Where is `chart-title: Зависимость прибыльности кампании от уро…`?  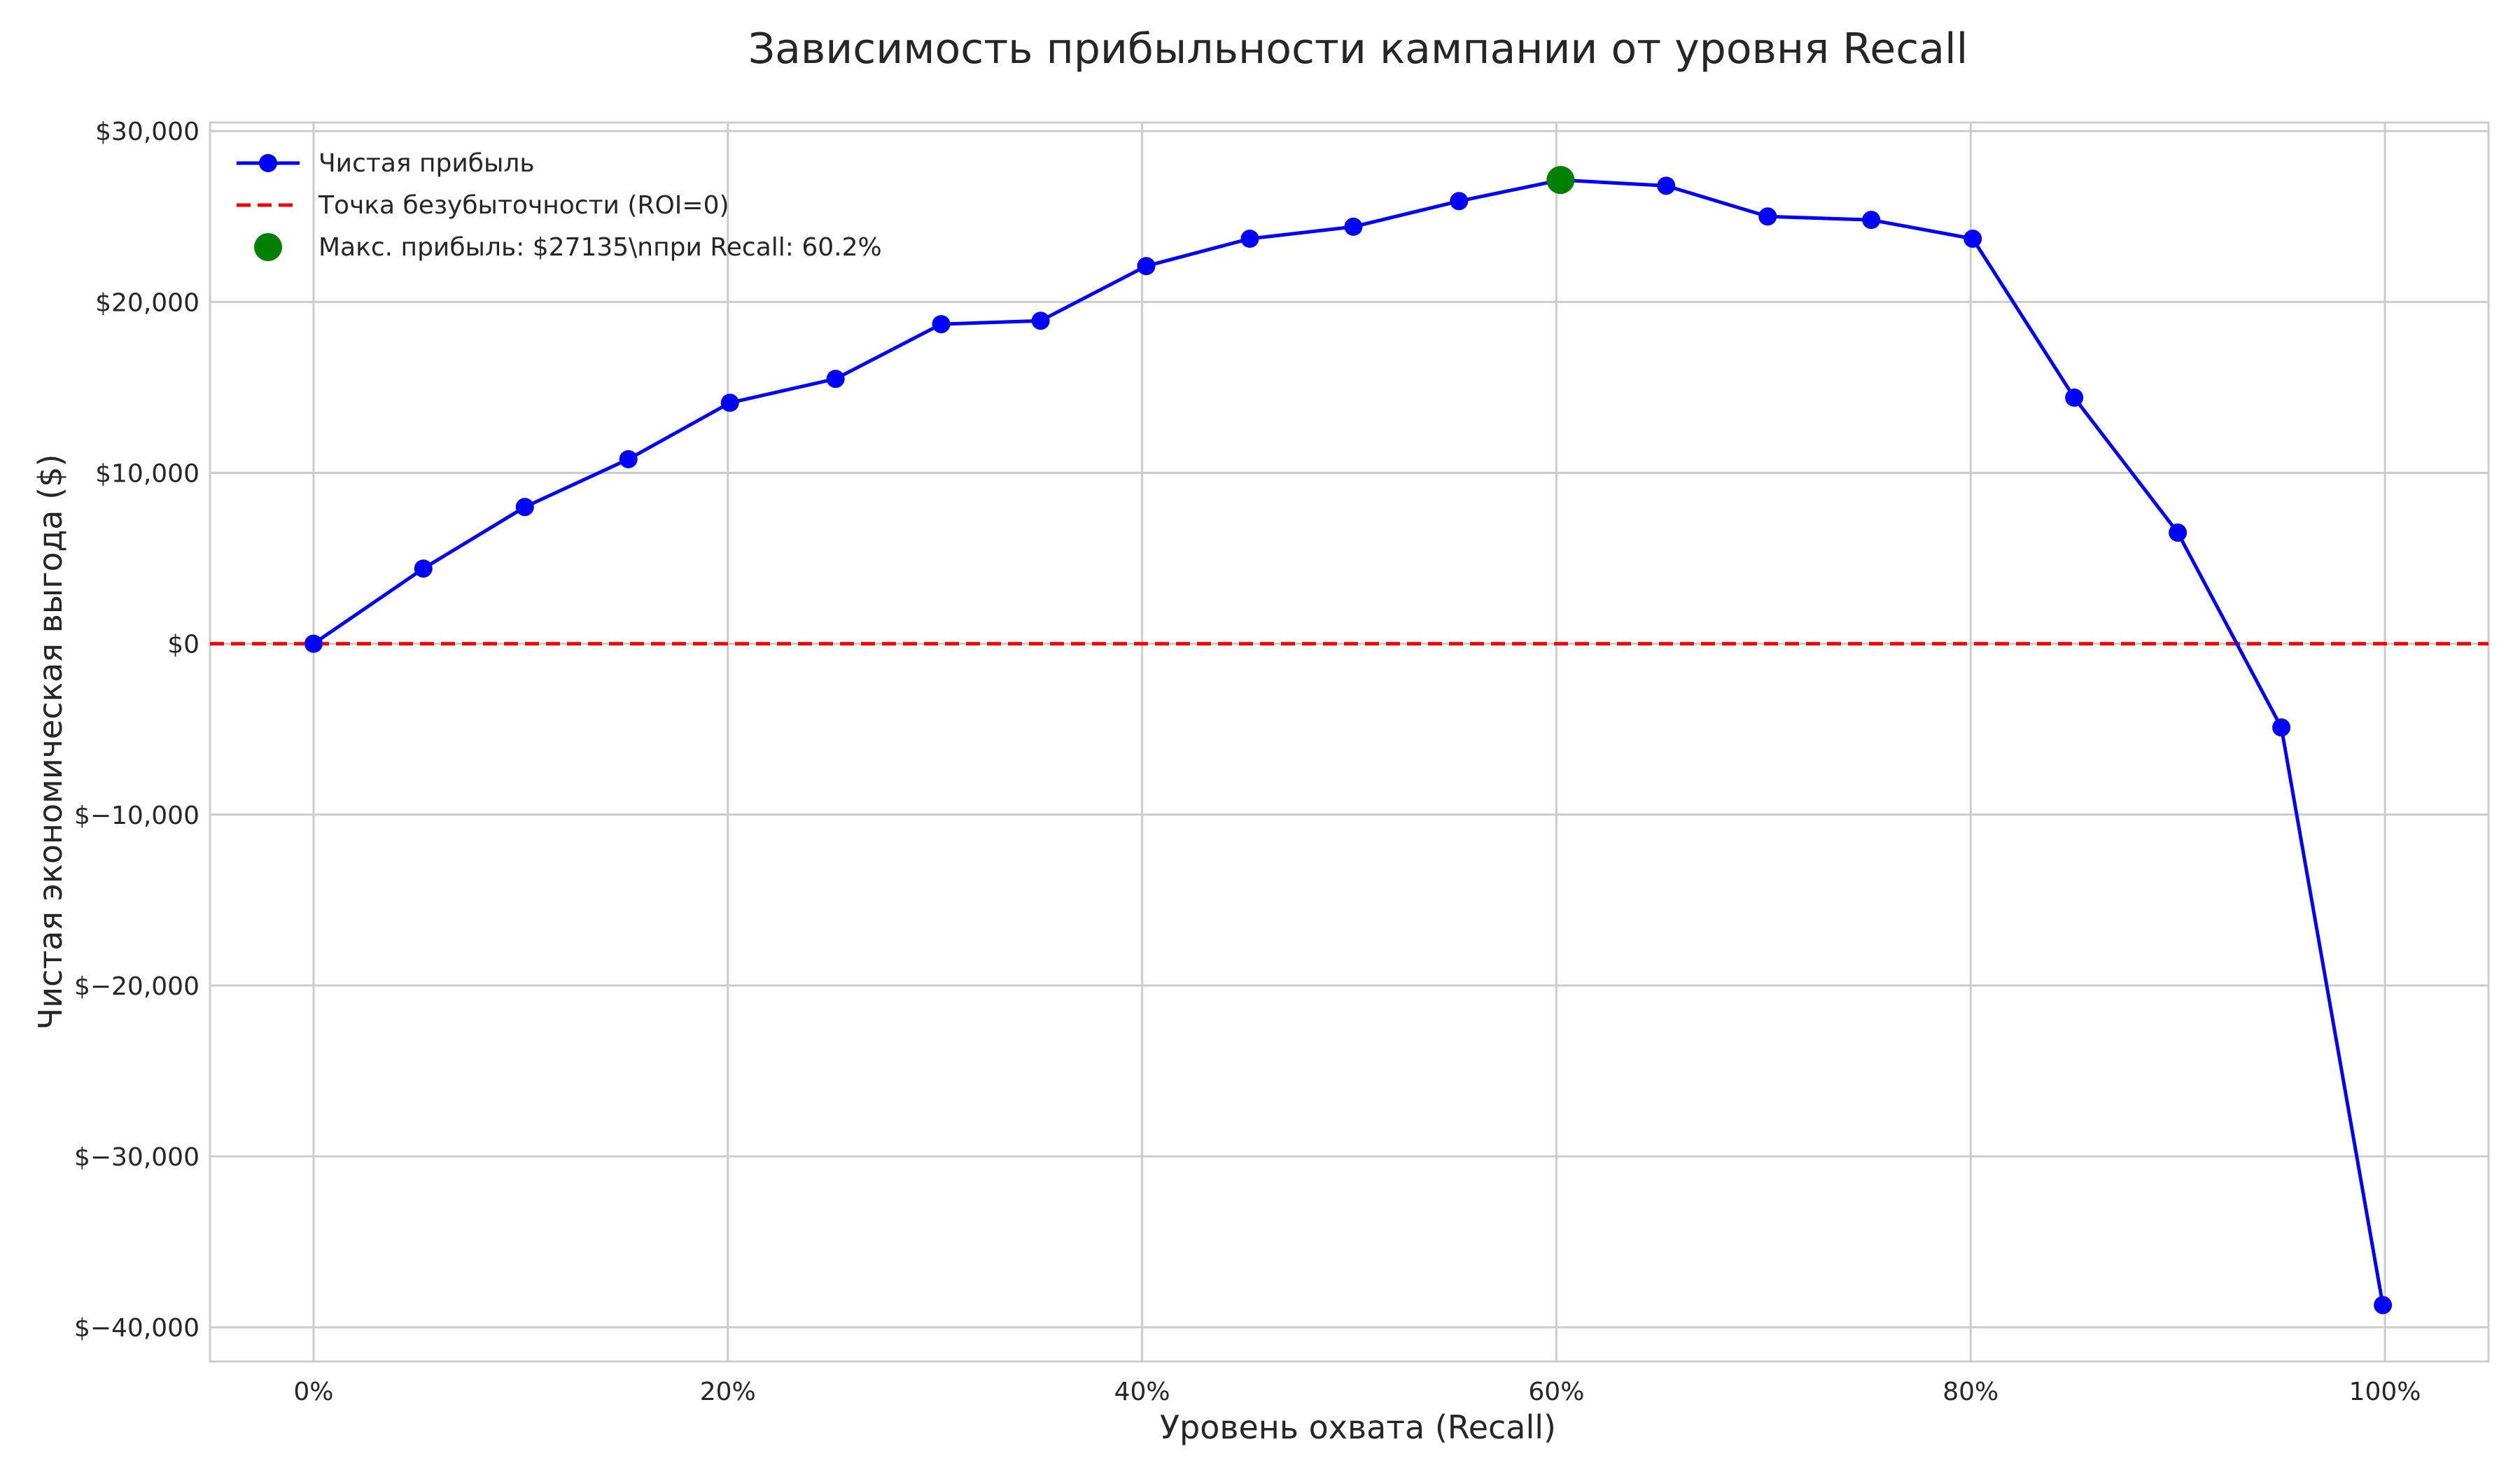
chart-title: Зависимость прибыльности кампании от уро… is located at coordinates (1358, 49).